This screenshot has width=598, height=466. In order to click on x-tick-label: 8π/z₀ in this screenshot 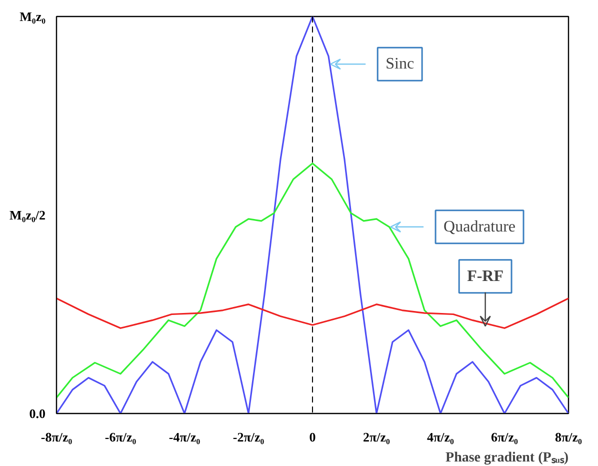, I will do `click(568, 437)`.